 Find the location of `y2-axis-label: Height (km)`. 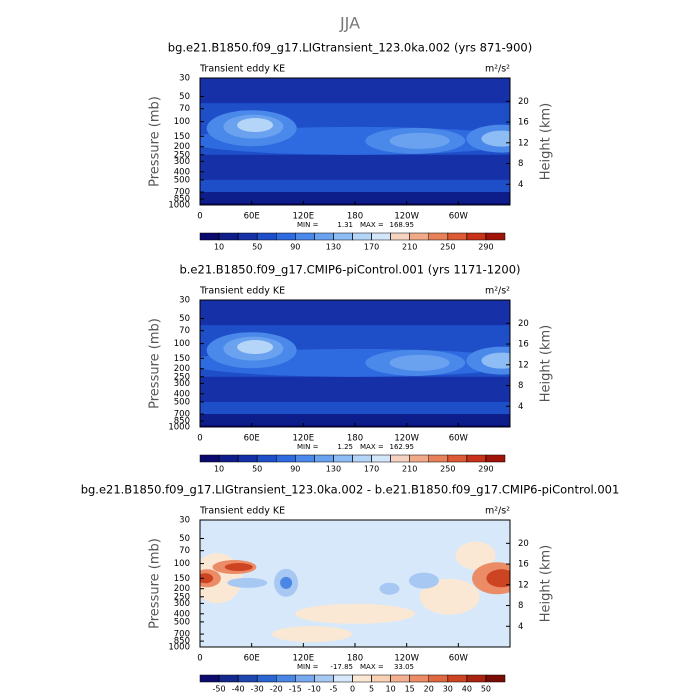

y2-axis-label: Height (km) is located at coordinates (546, 363).